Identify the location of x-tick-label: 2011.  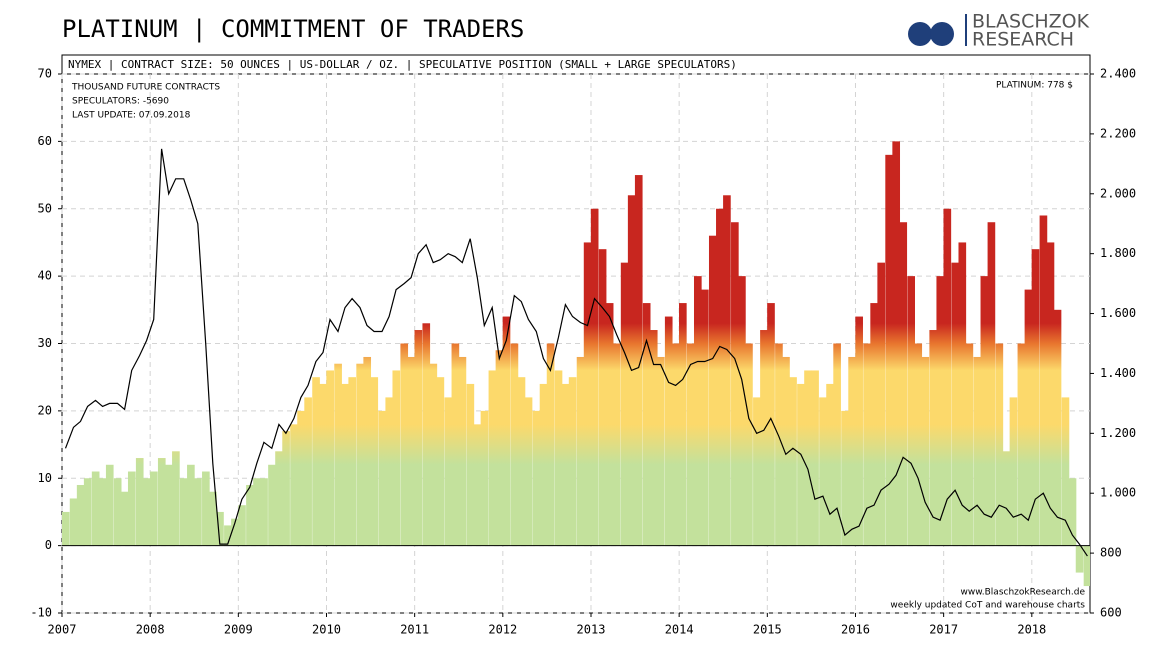
(414, 630).